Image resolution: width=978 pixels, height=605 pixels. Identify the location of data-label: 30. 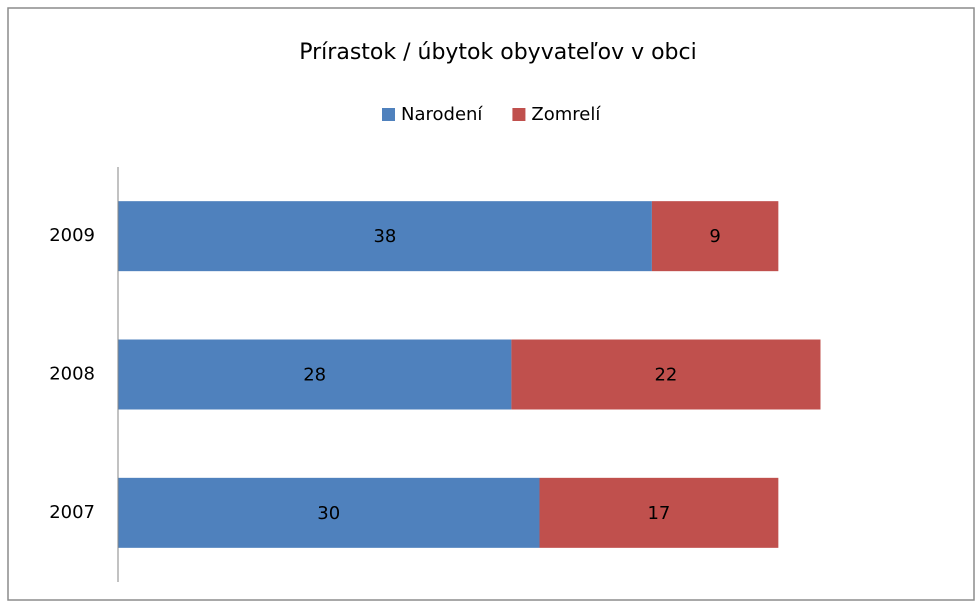
(328, 513).